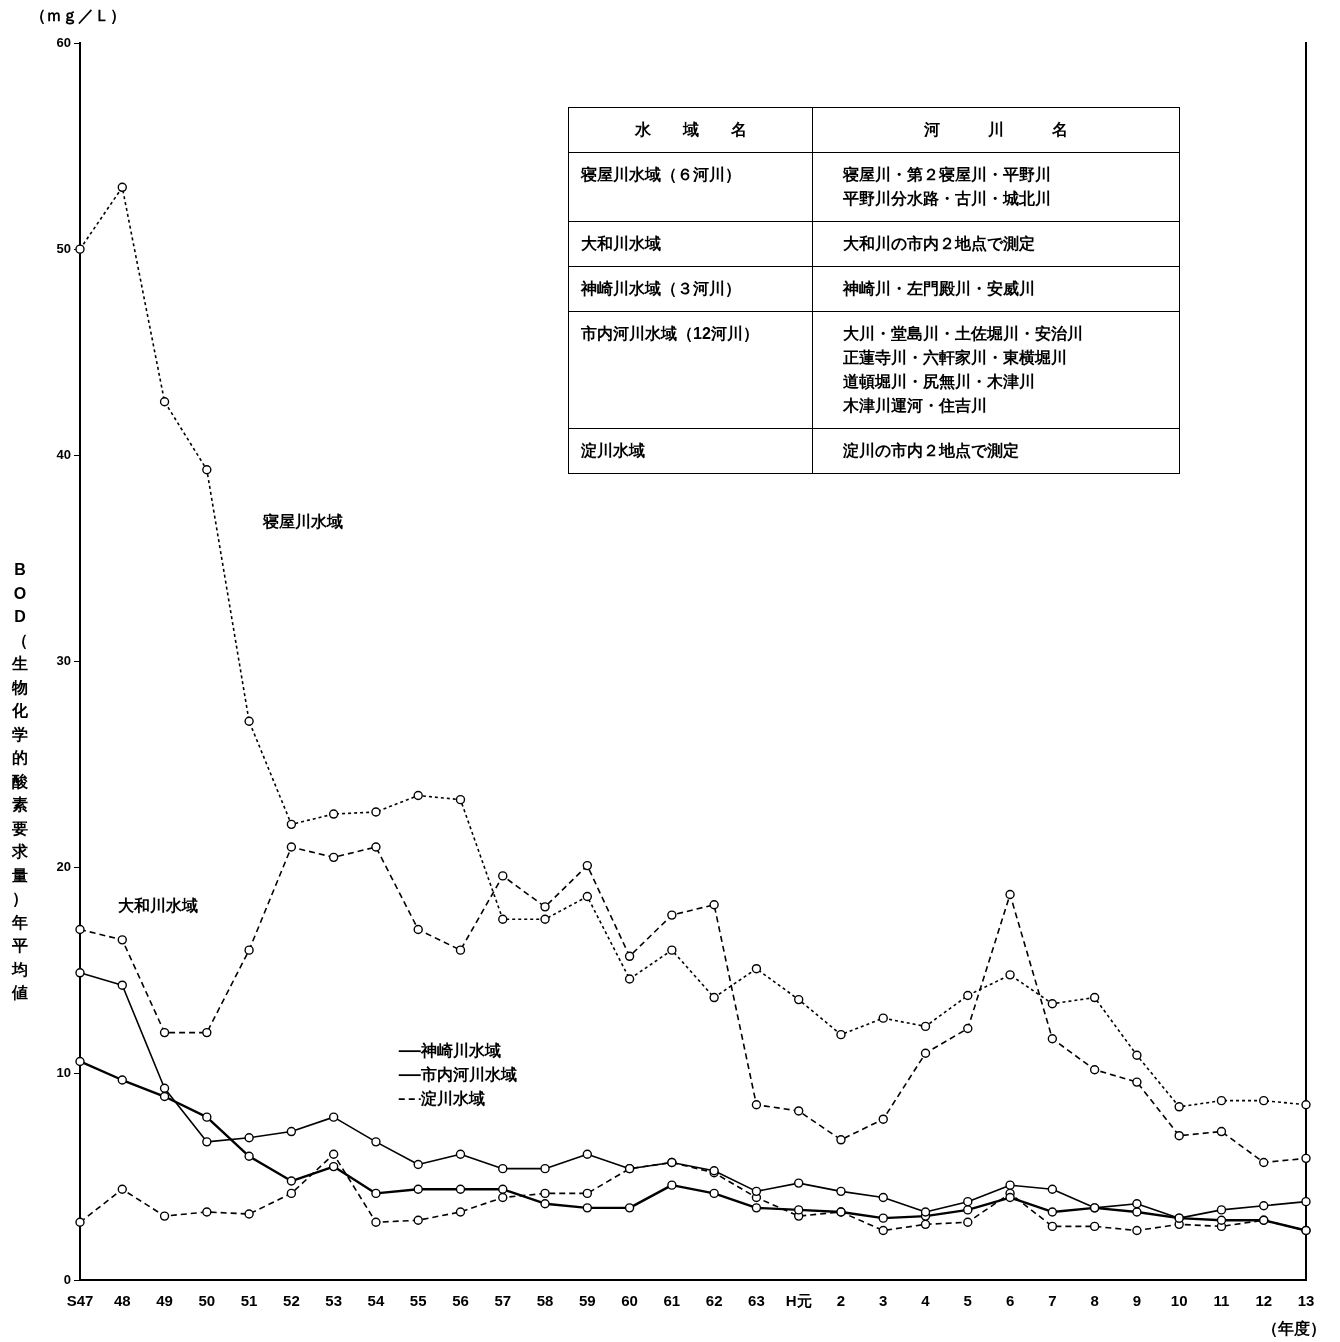  Describe the element at coordinates (967, 1301) in the screenshot. I see `x-tick-label: 5` at that location.